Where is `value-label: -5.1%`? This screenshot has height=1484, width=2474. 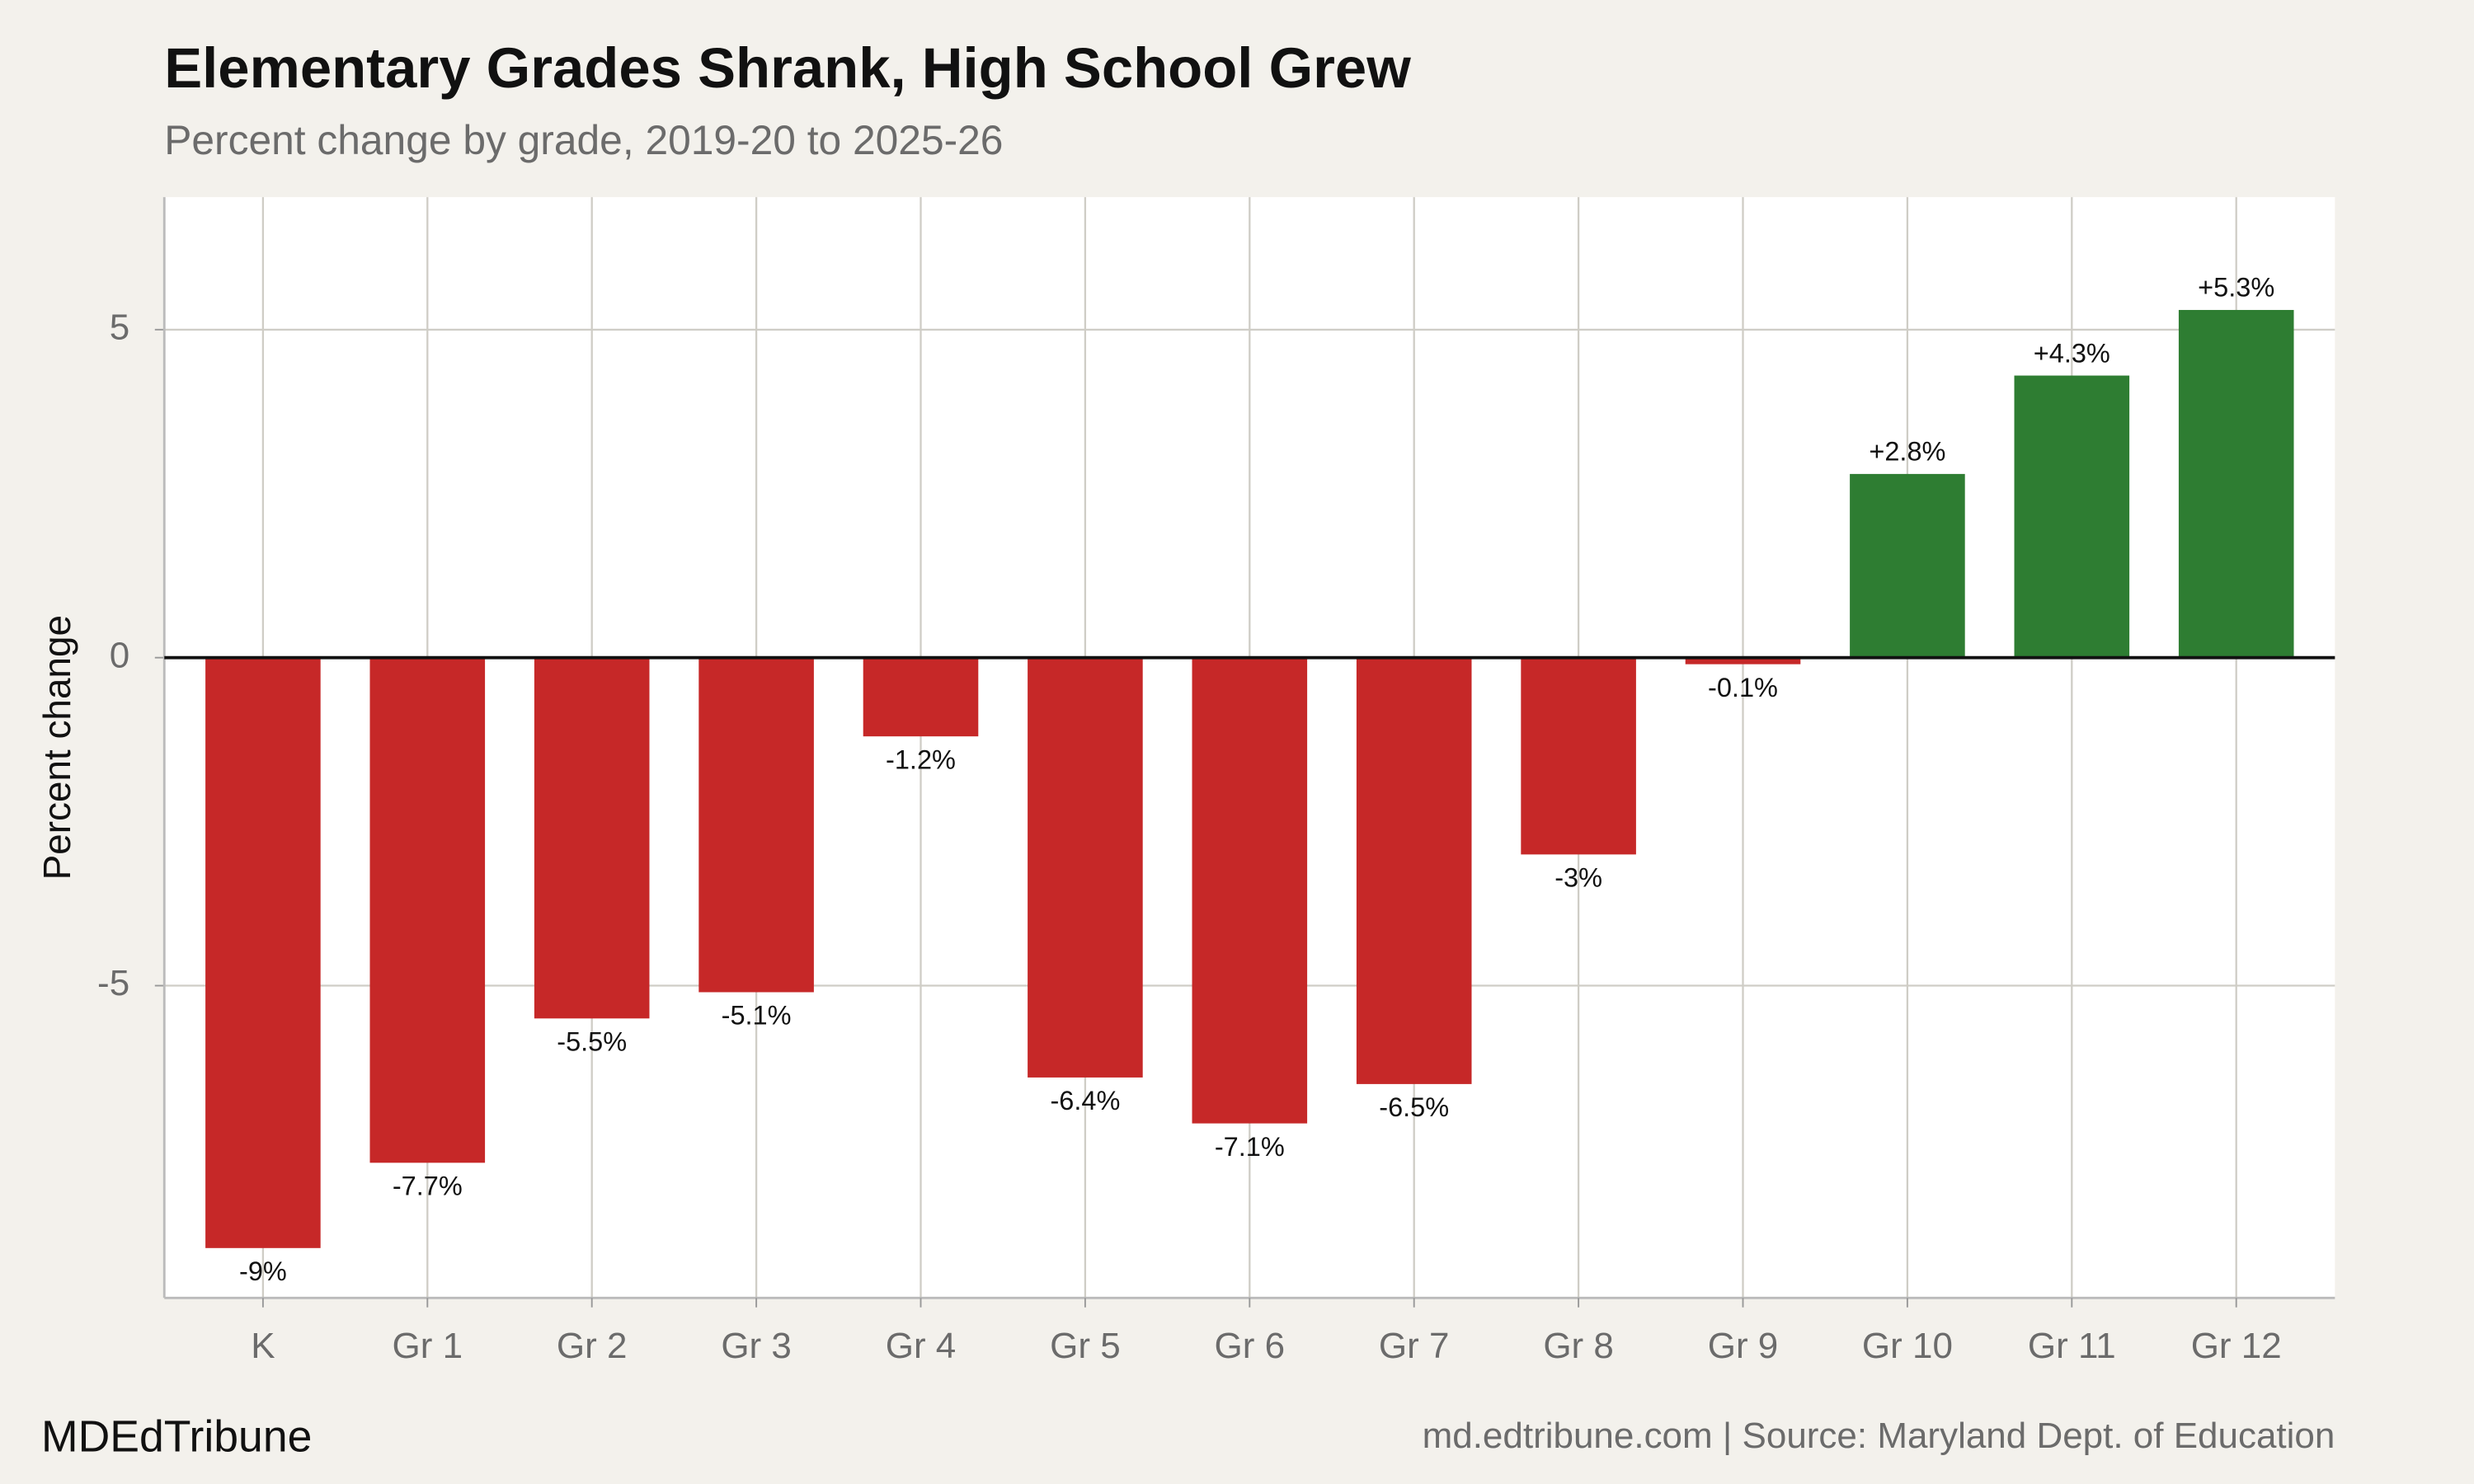
value-label: -5.1% is located at coordinates (757, 1016).